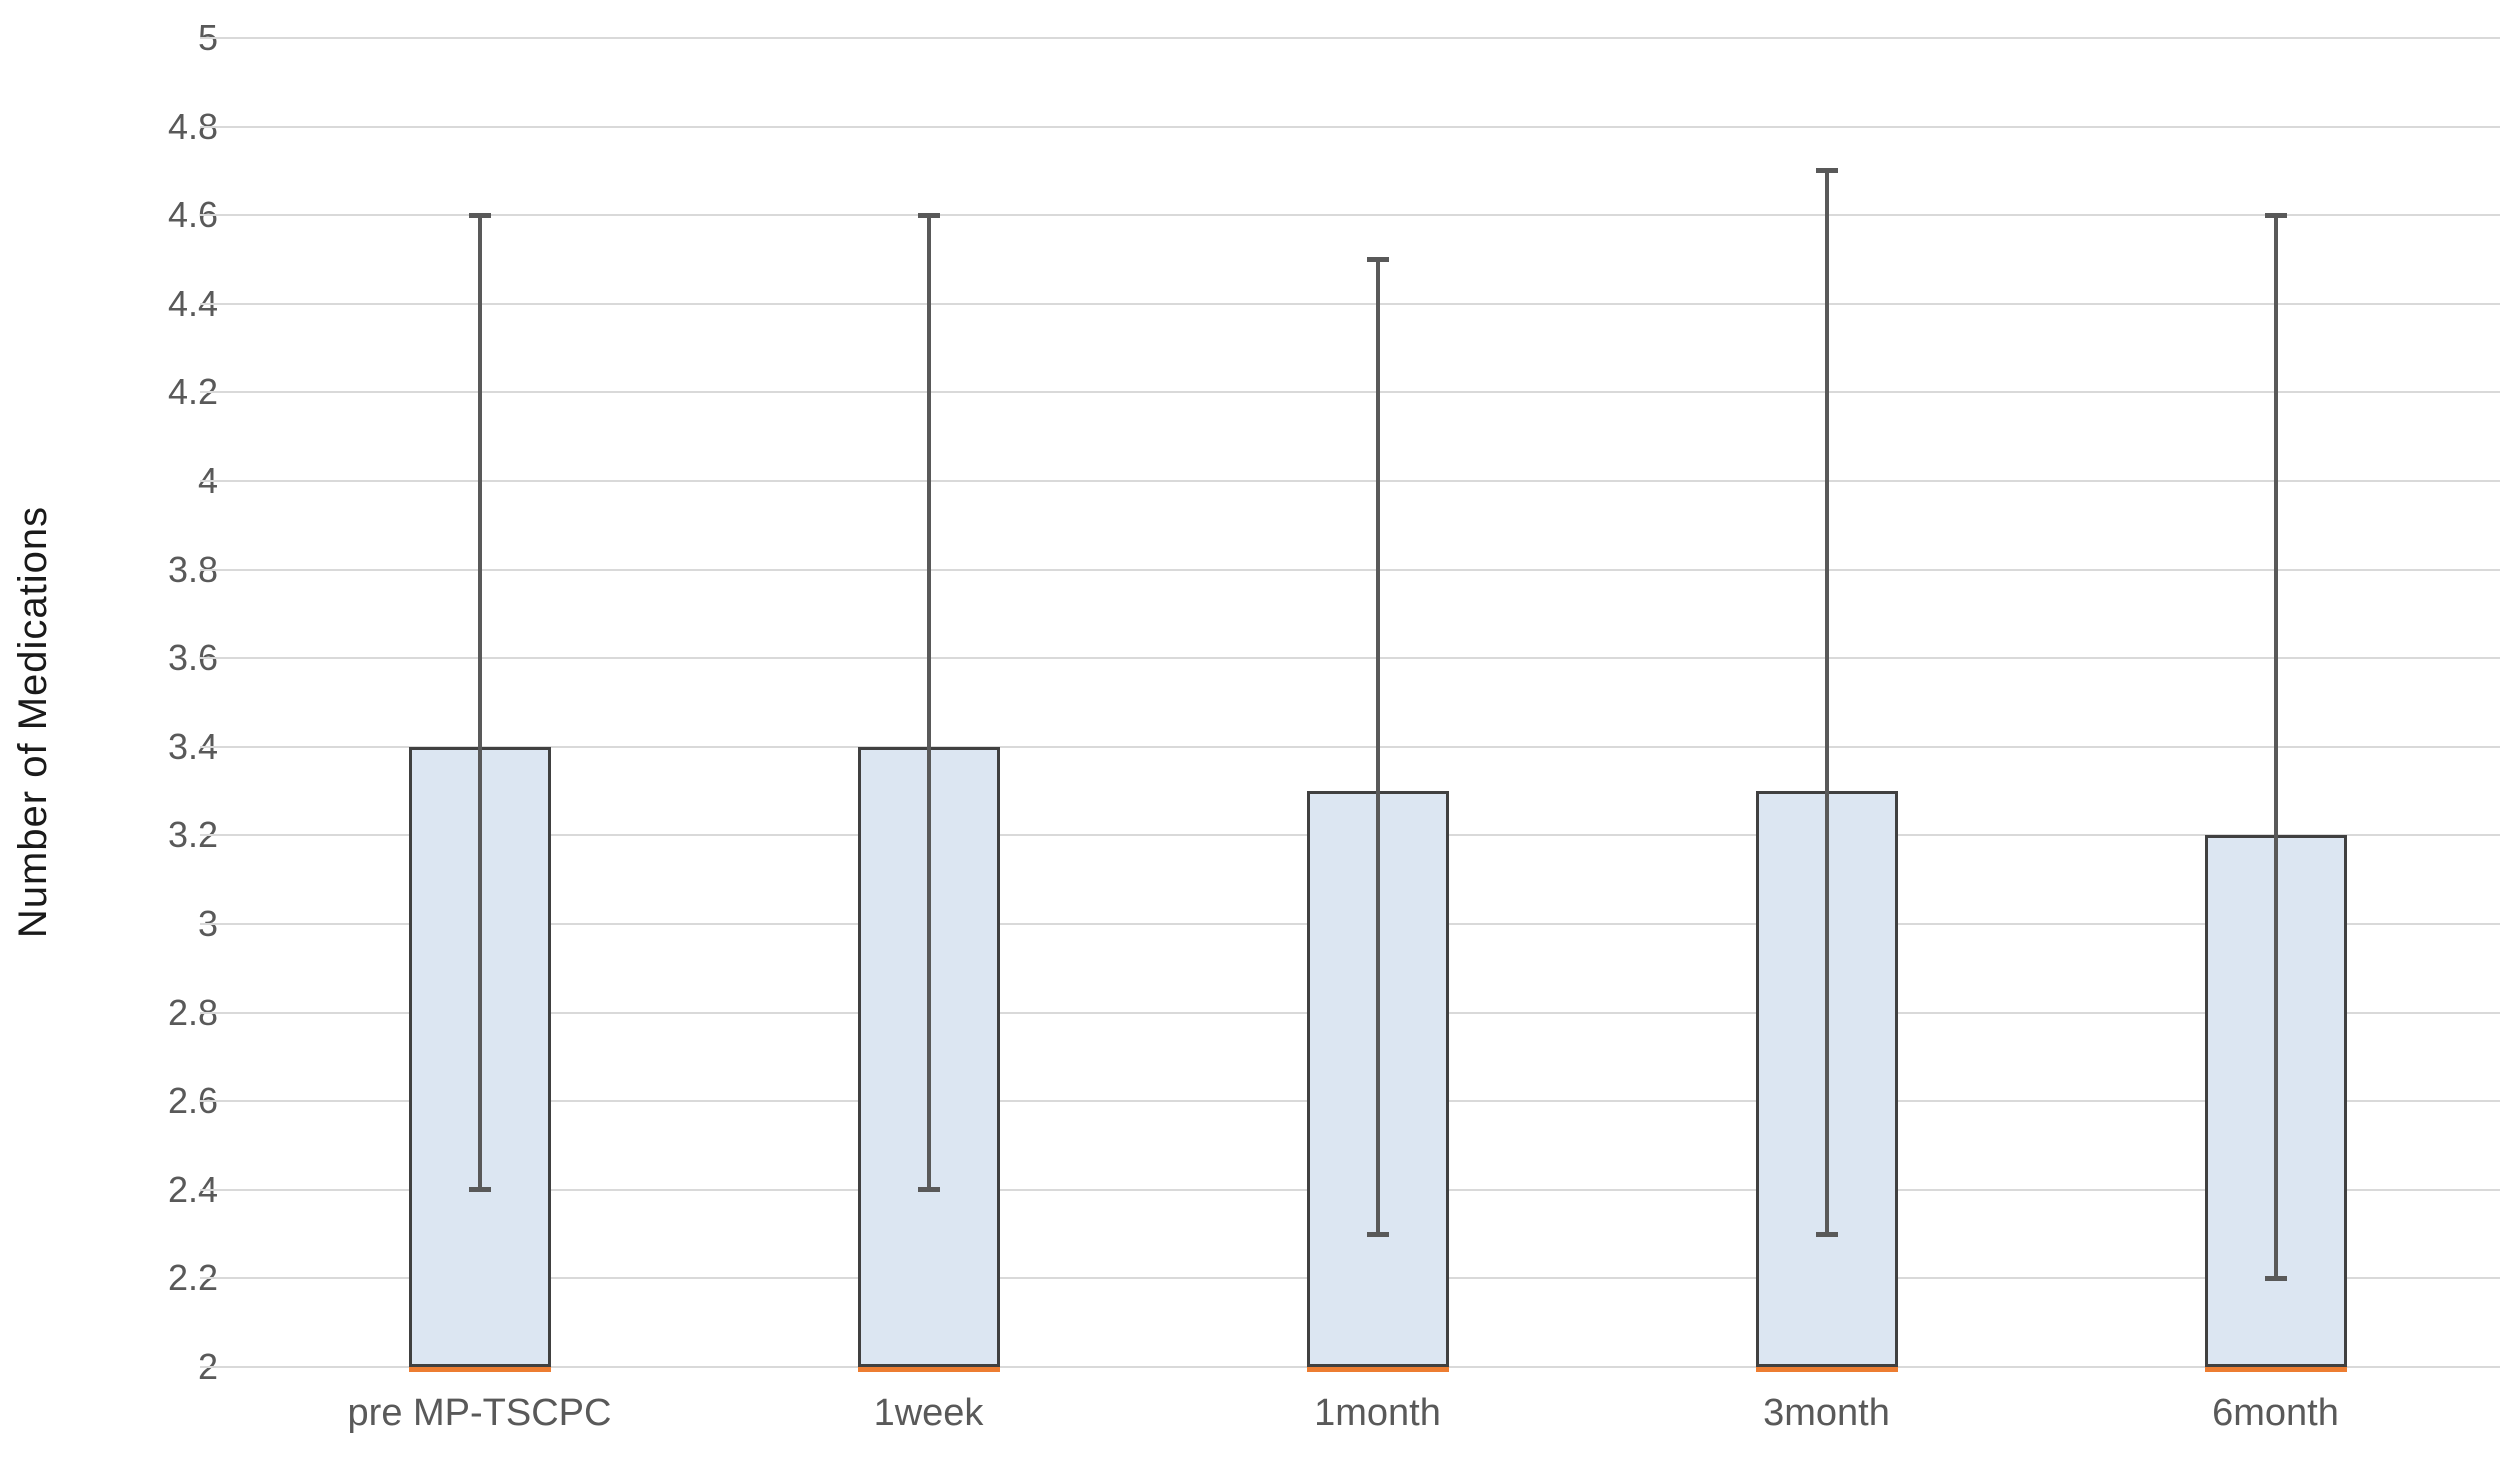  Describe the element at coordinates (1826, 1413) in the screenshot. I see `x-axis-label: 3month` at that location.